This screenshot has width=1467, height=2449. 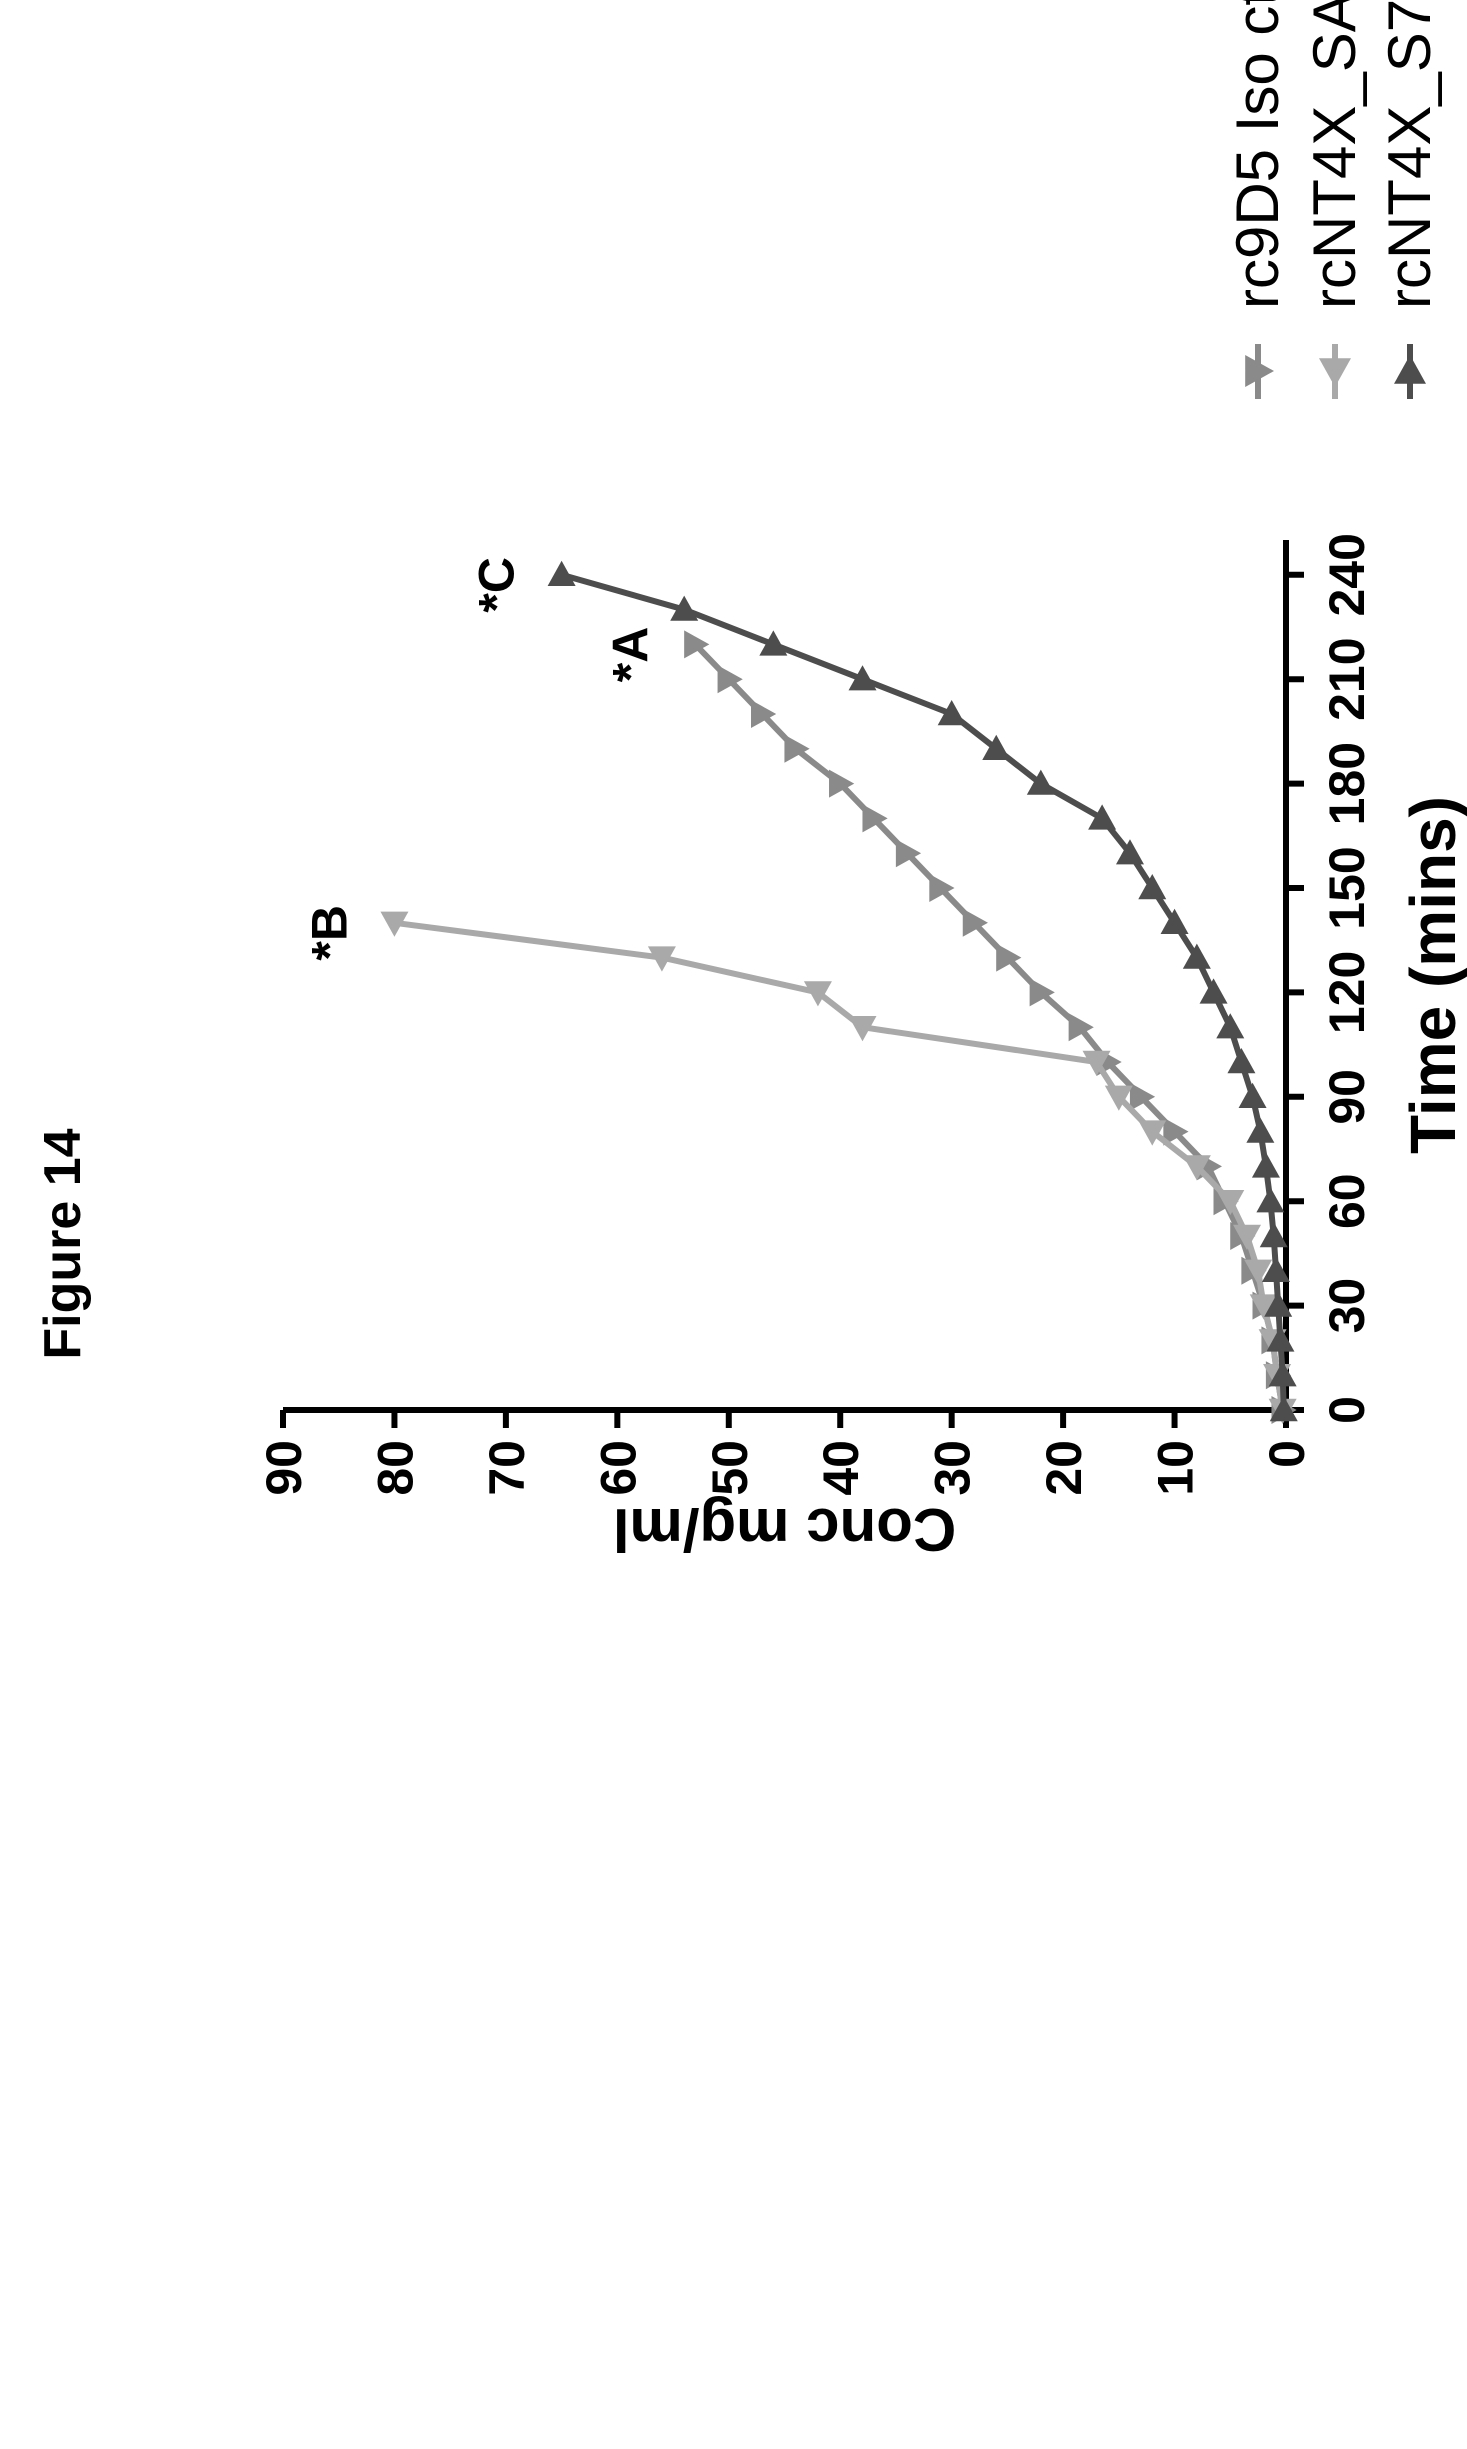 I want to click on legend-label: rc9D5 Iso ctl *A, so click(x=1255, y=154).